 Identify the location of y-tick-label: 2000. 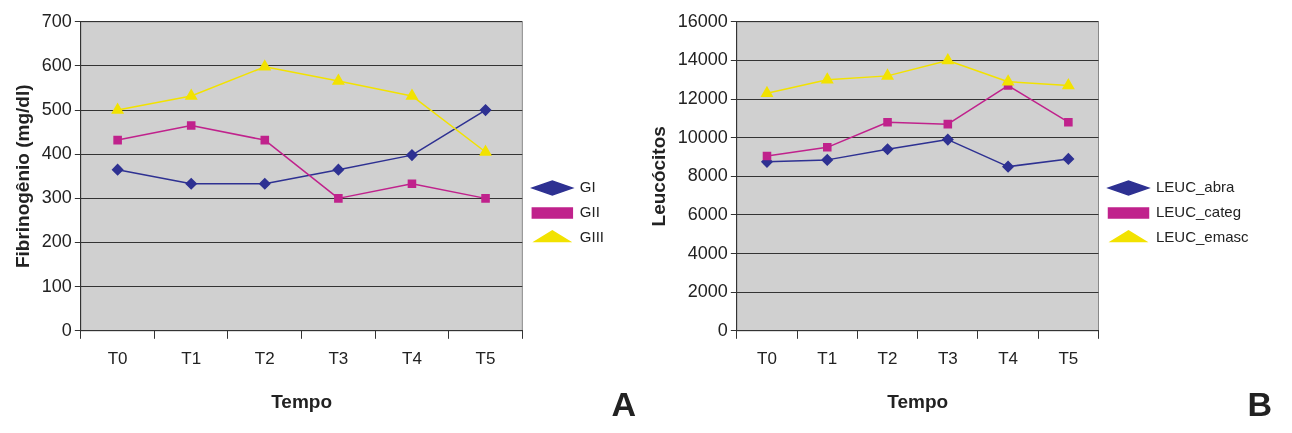
(707, 291).